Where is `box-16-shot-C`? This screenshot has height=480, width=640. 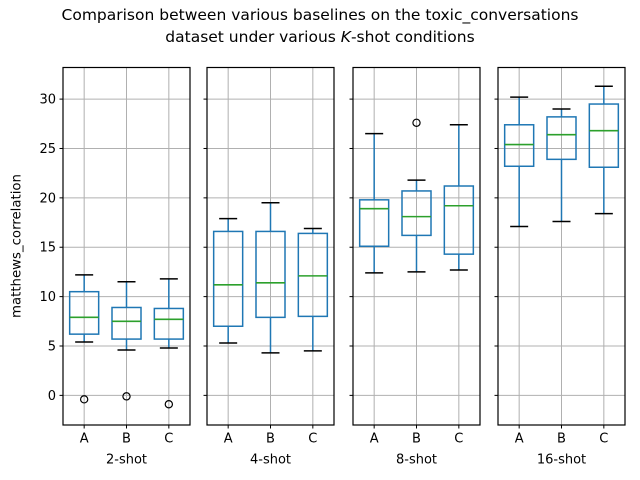 box-16-shot-C is located at coordinates (604, 150).